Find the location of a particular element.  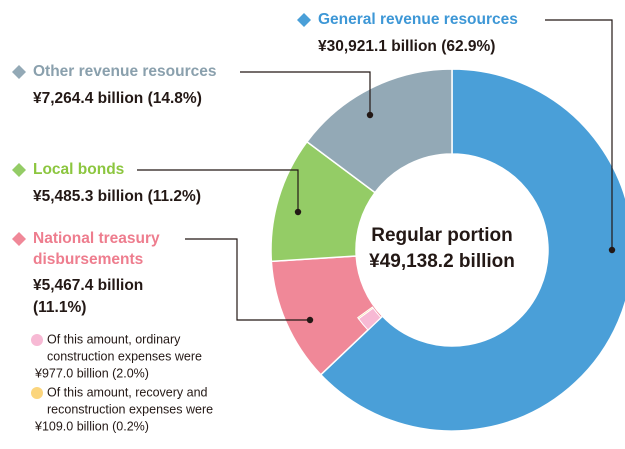

legend-name: National treasury is located at coordinates (96, 238).